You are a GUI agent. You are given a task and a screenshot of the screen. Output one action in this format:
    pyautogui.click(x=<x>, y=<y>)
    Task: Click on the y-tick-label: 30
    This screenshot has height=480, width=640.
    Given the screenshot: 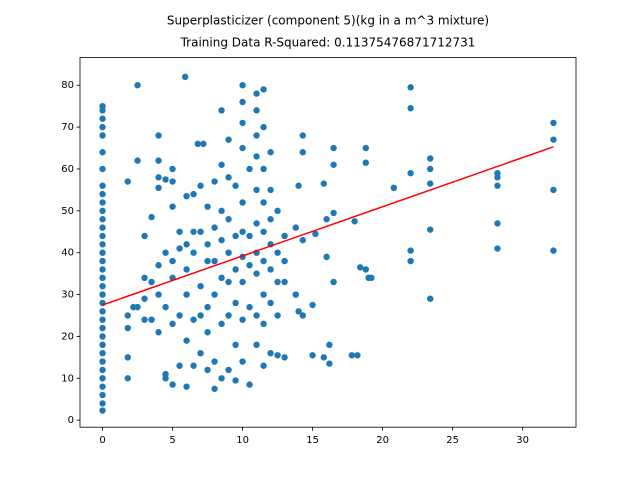 What is the action you would take?
    pyautogui.click(x=67, y=295)
    